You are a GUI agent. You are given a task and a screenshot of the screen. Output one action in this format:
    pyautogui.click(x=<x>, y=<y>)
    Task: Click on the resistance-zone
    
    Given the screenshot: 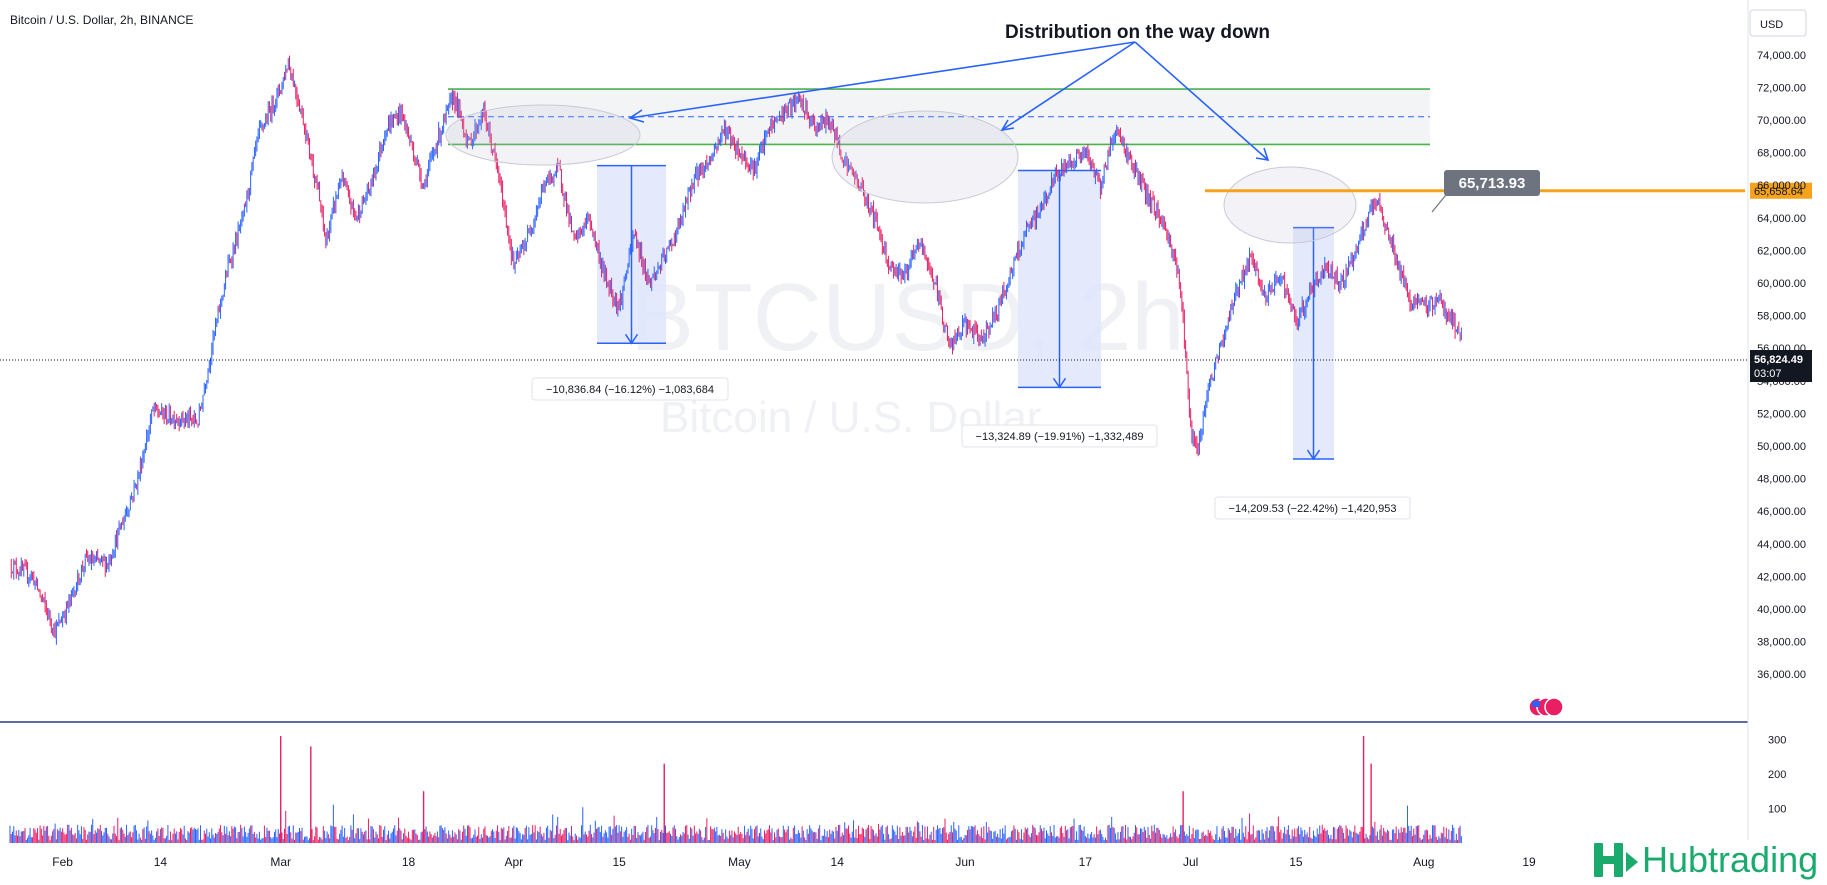 What is the action you would take?
    pyautogui.click(x=939, y=117)
    